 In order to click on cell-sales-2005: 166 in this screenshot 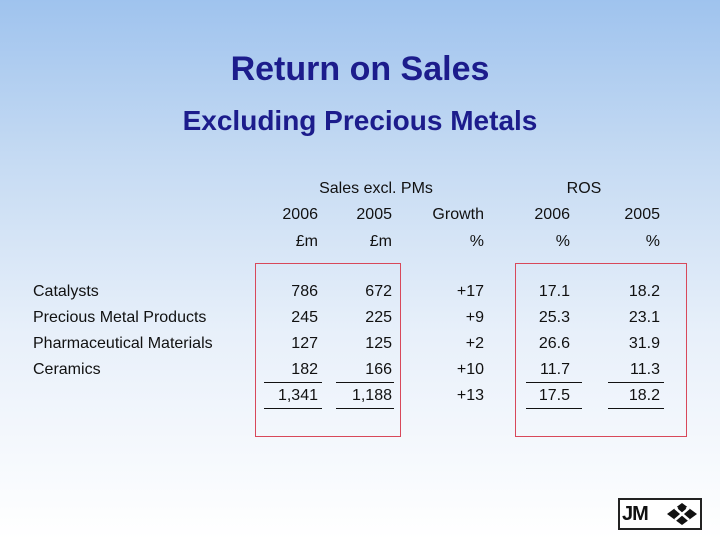, I will do `click(378, 369)`.